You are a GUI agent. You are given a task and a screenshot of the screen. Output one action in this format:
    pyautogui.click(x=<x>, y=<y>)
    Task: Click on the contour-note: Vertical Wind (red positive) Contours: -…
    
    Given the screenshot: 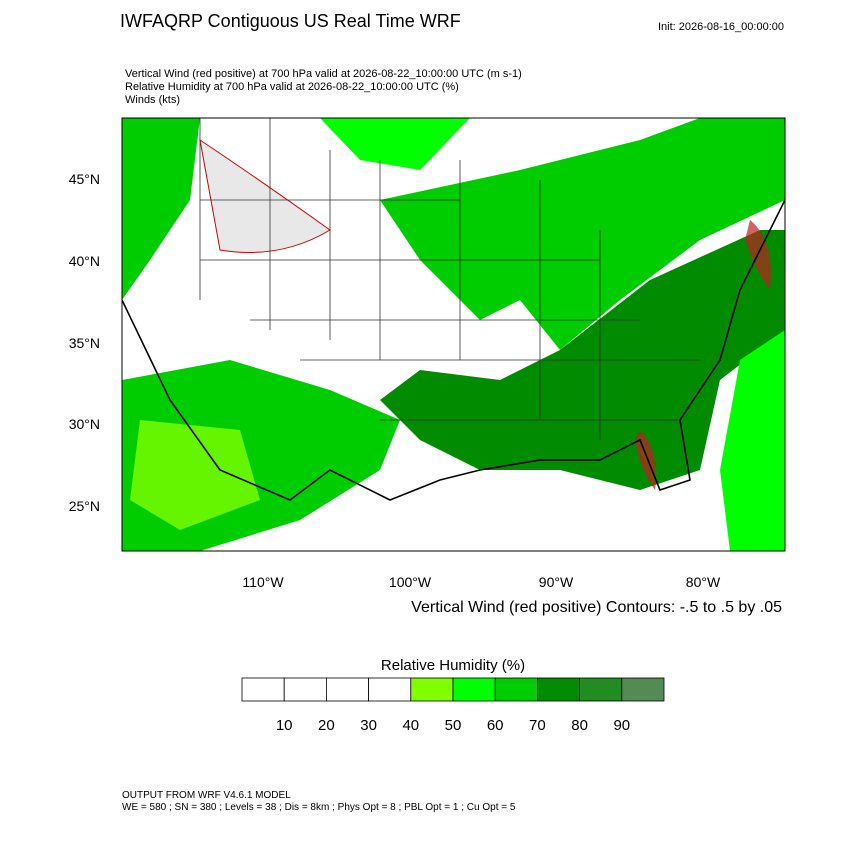 What is the action you would take?
    pyautogui.click(x=596, y=607)
    